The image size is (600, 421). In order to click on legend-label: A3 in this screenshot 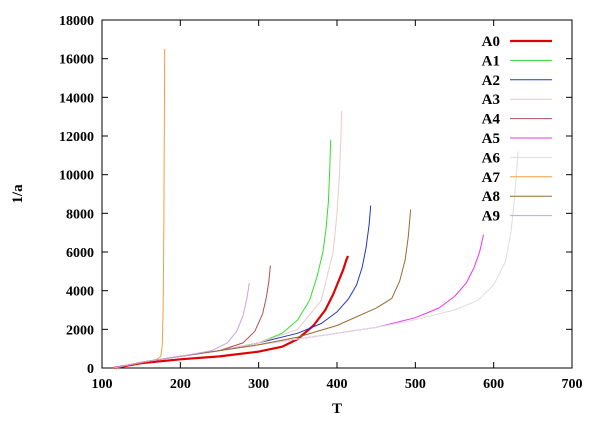, I will do `click(491, 100)`.